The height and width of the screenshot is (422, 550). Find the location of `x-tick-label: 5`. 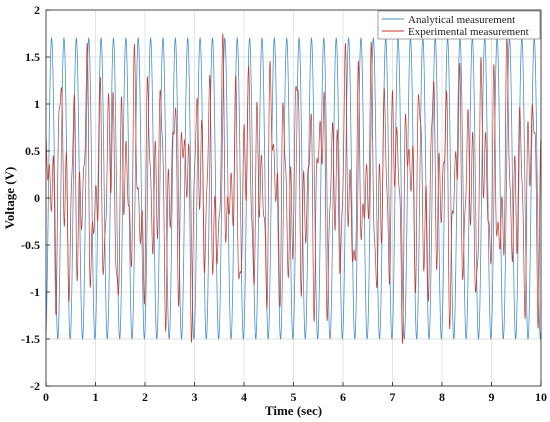

x-tick-label: 5 is located at coordinates (294, 397).